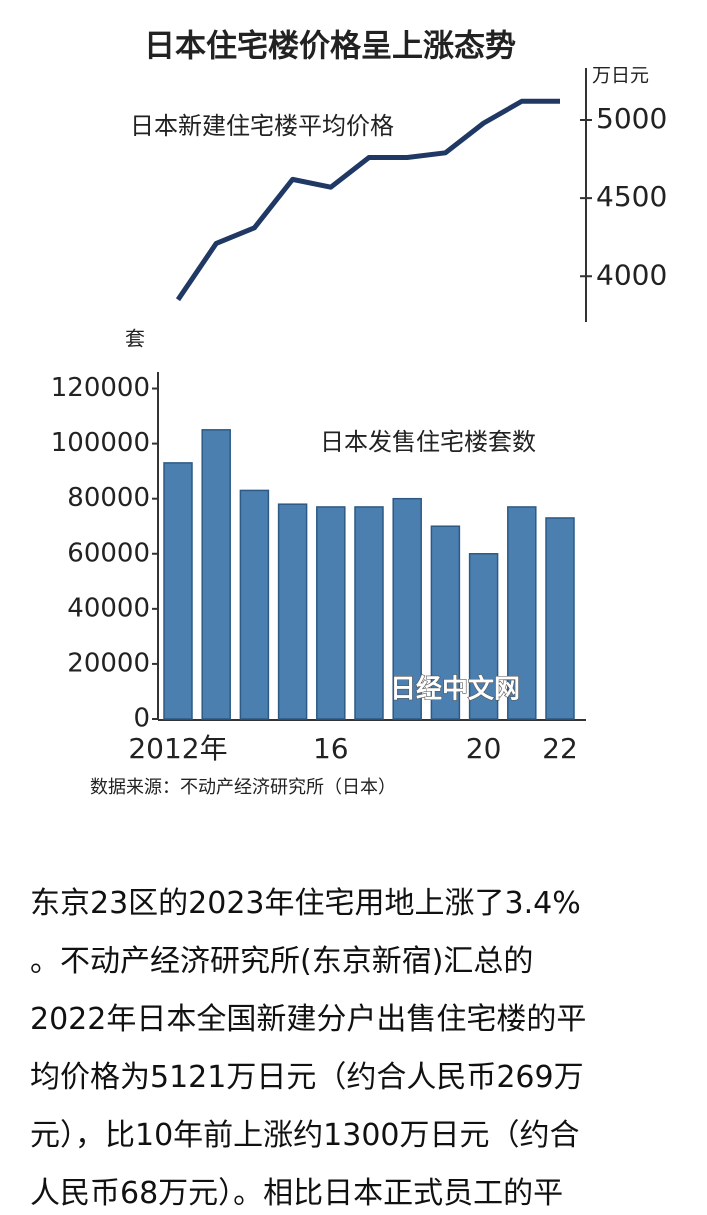 The width and height of the screenshot is (707, 1215). I want to click on y-tick-label: 100000, so click(100, 443).